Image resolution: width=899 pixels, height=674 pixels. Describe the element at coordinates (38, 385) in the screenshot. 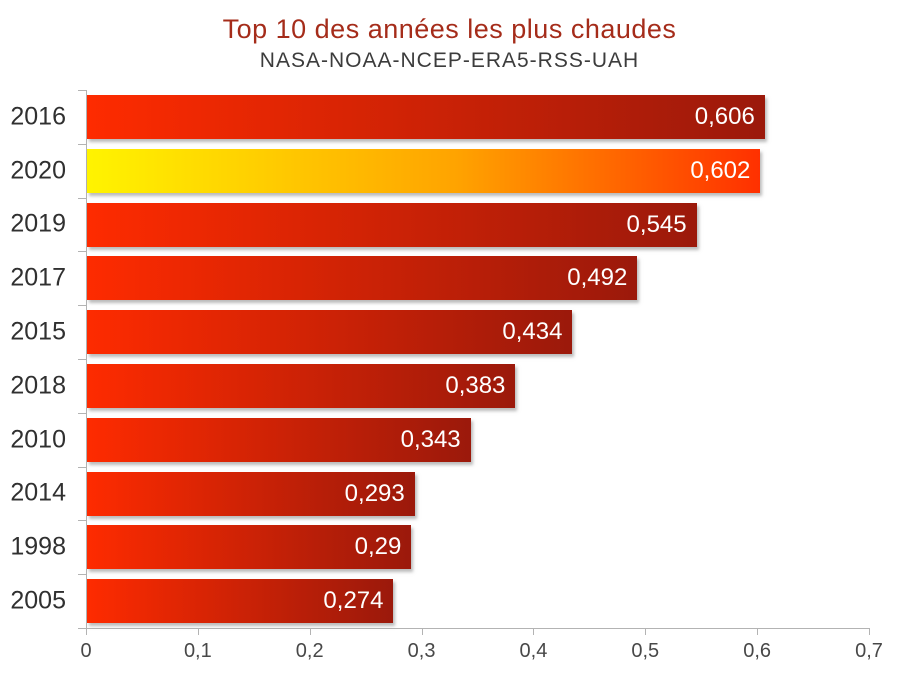

I see `category-label: 2018` at that location.